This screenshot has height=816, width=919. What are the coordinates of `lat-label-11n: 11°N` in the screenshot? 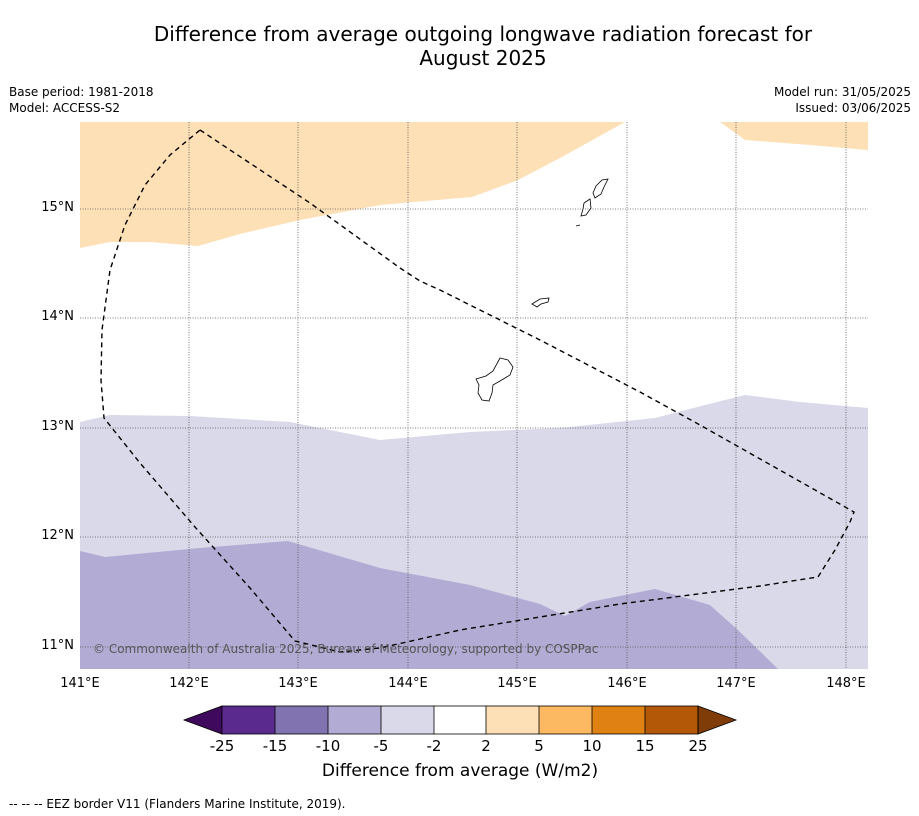 It's located at (57, 645).